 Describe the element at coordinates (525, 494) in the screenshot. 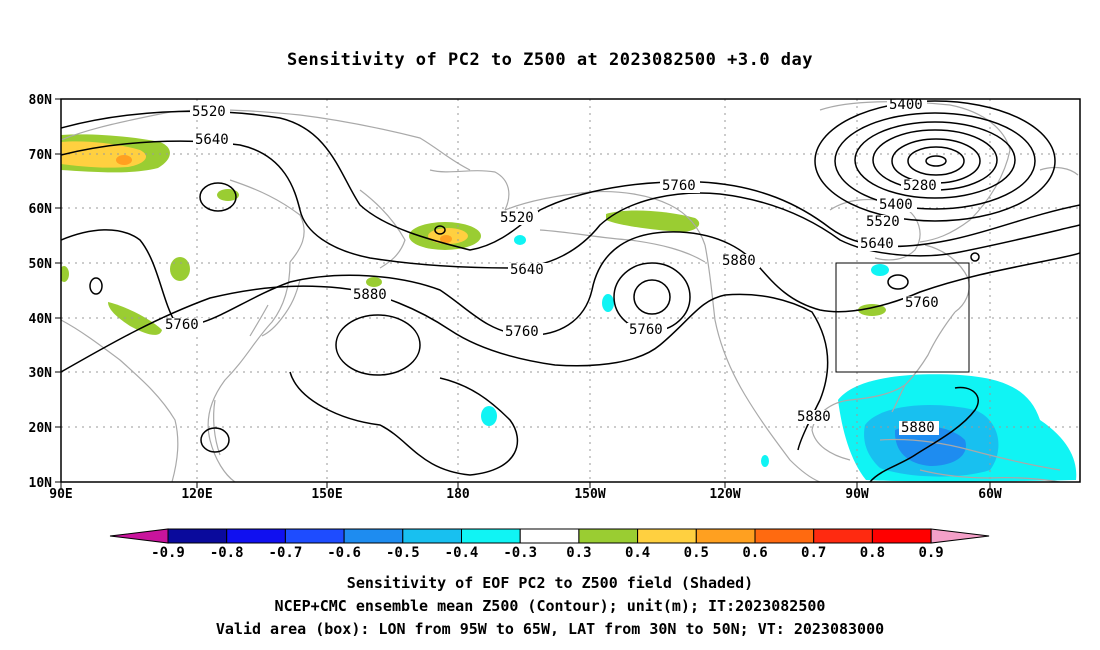

I see `lon-axis-labels: 90E 120E 150E 180 150W 120W 90W 60W` at that location.